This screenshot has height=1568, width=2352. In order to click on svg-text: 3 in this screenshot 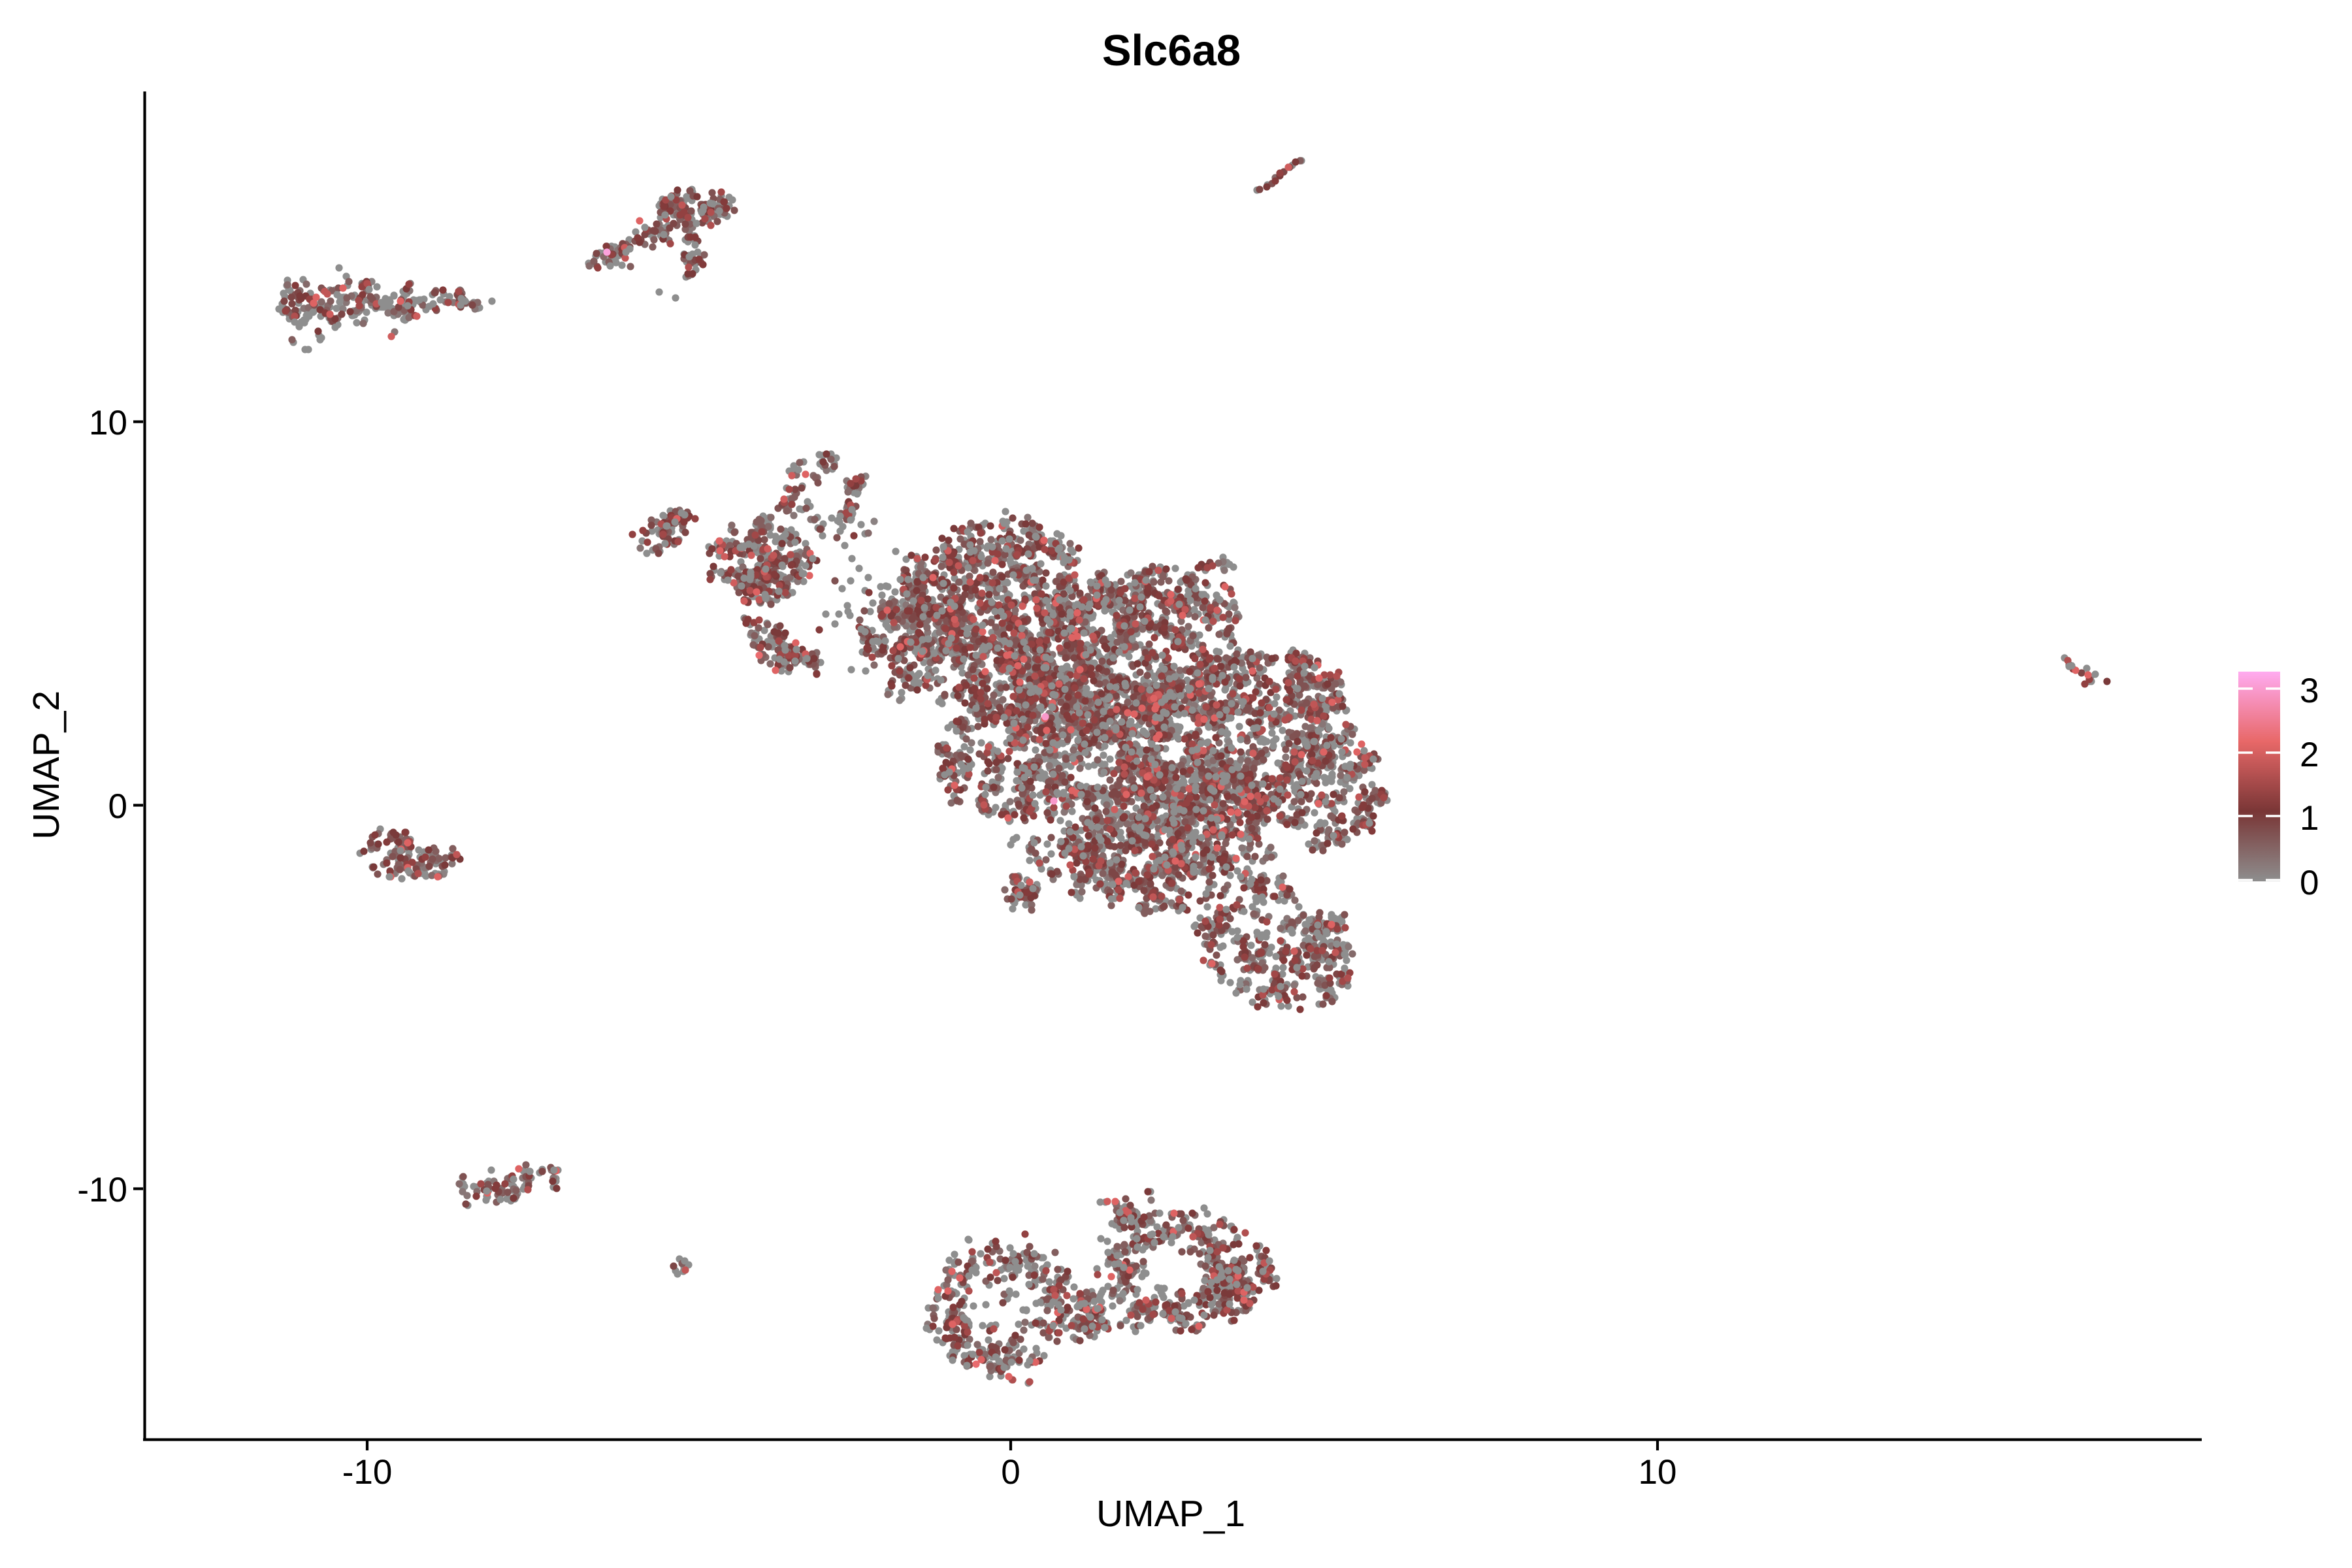, I will do `click(2309, 691)`.